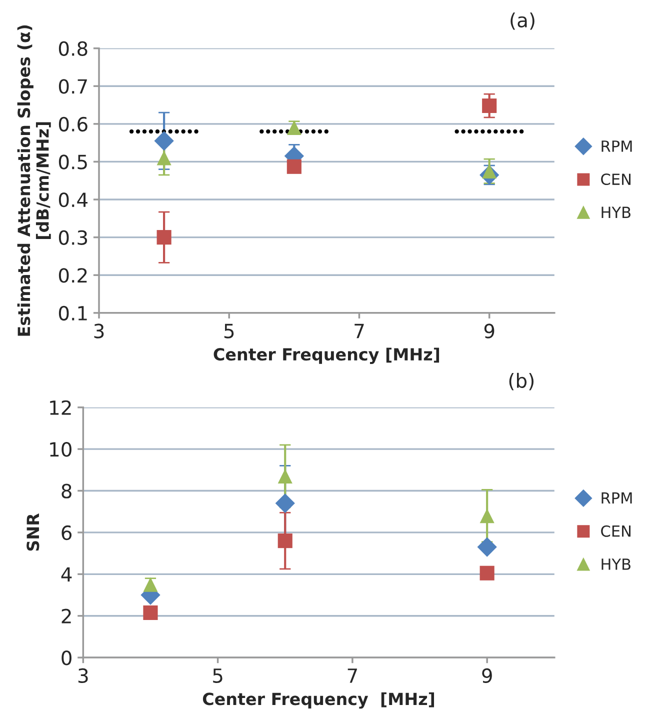 Image resolution: width=660 pixels, height=721 pixels. What do you see at coordinates (72, 86) in the screenshot?
I see `y-tick-label: 0.7` at bounding box center [72, 86].